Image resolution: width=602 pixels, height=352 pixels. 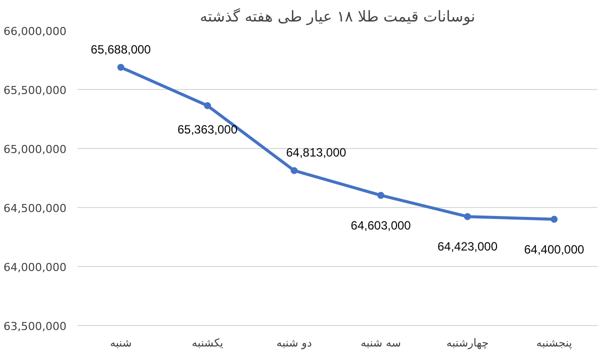 What do you see at coordinates (121, 343) in the screenshot?
I see `x-tick-label: شنبه` at bounding box center [121, 343].